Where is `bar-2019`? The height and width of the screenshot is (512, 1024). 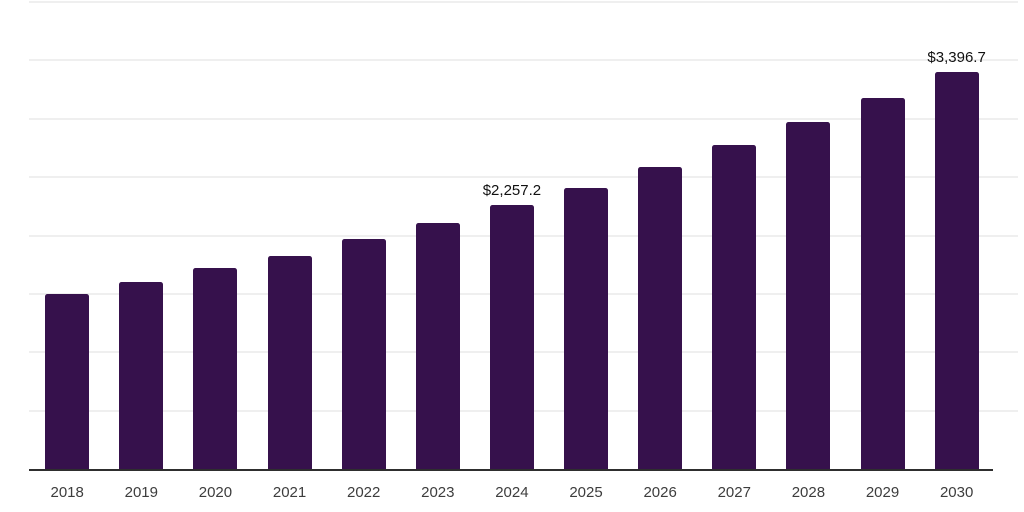 bar-2019 is located at coordinates (141, 375).